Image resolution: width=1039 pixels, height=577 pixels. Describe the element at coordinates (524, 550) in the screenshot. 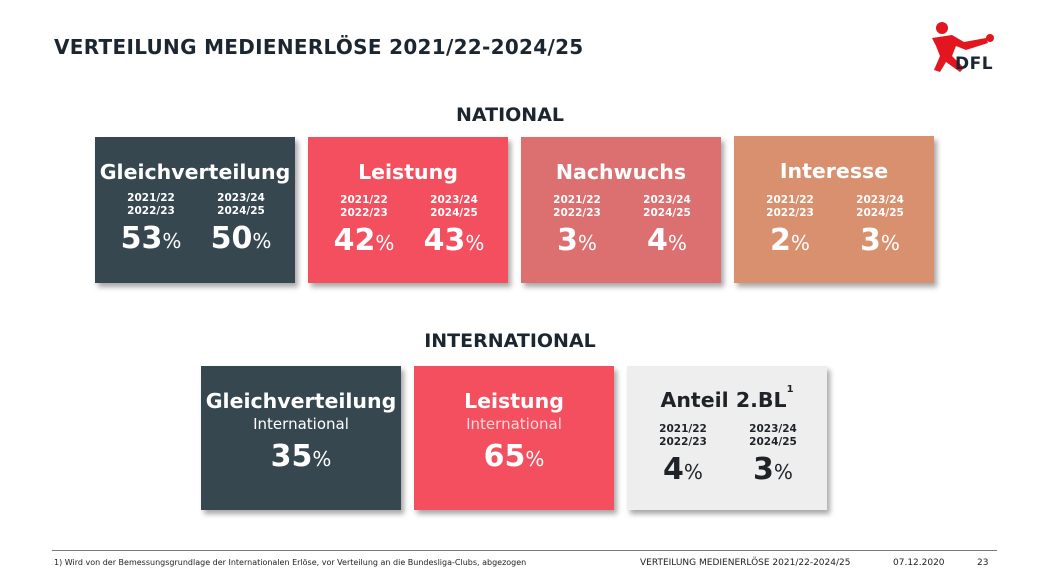

I see `footer-divider` at that location.